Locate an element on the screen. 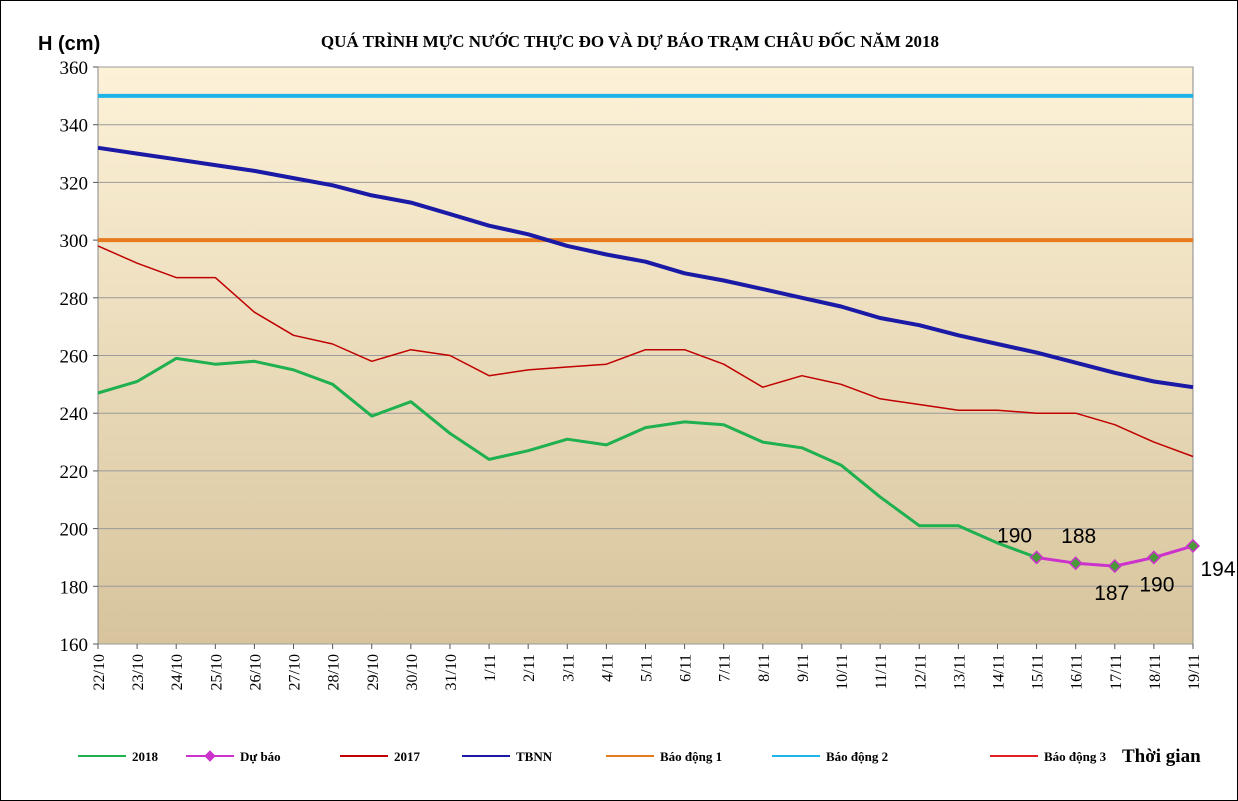 The image size is (1238, 801). y-tick-label: 340 is located at coordinates (74, 126).